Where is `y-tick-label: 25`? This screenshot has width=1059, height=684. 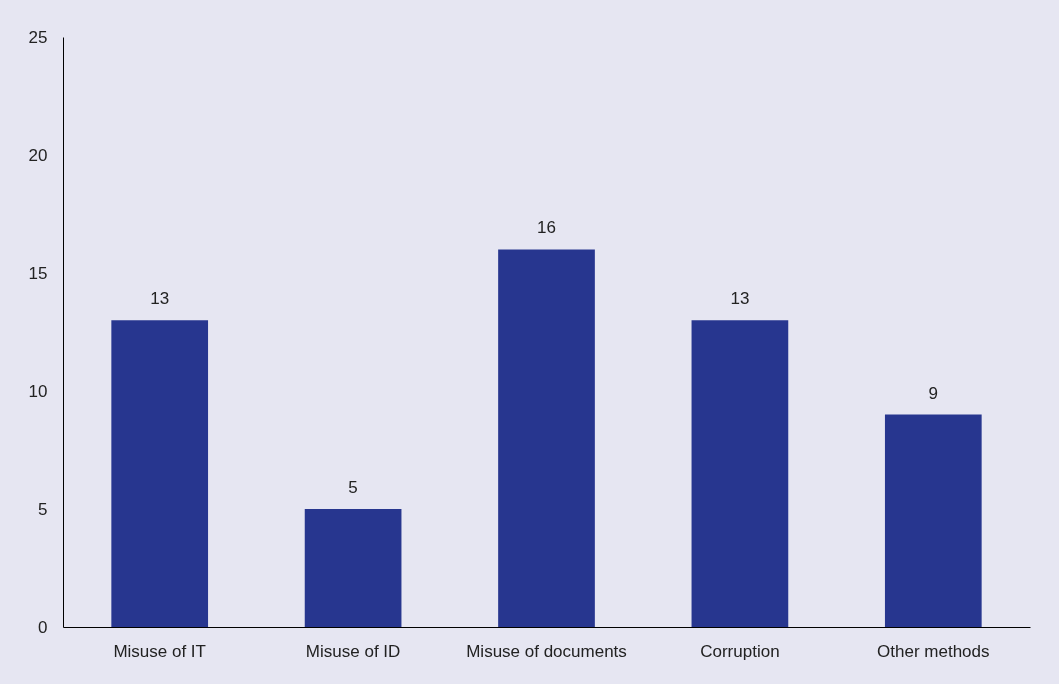
y-tick-label: 25 is located at coordinates (38, 37).